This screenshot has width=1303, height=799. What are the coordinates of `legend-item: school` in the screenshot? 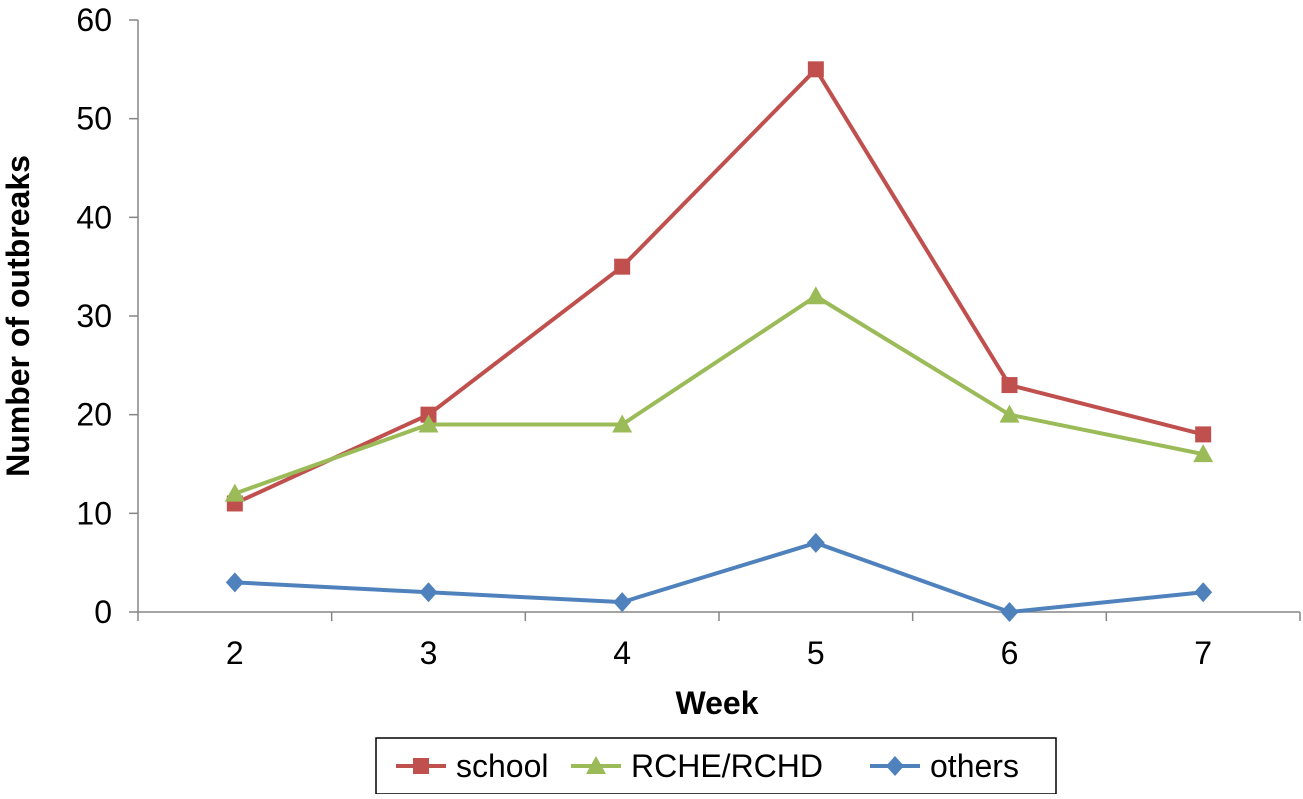 It's located at (472, 766).